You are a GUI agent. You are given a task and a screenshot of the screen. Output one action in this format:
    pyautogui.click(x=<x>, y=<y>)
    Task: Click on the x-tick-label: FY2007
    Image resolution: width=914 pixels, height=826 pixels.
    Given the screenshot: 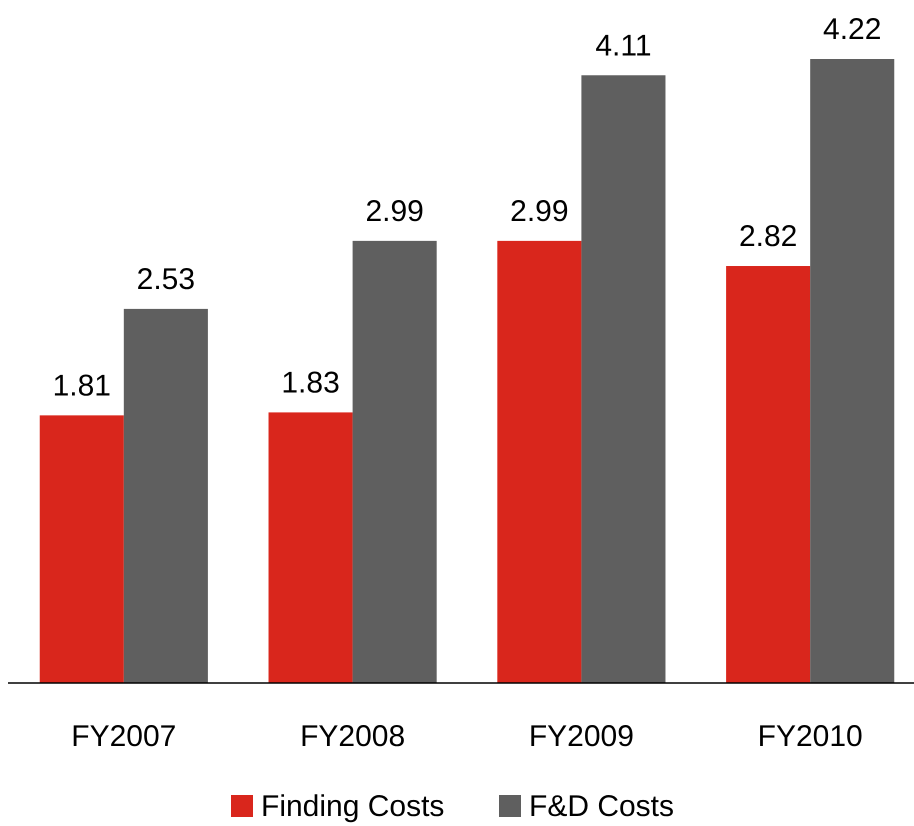 What is the action you would take?
    pyautogui.click(x=123, y=736)
    